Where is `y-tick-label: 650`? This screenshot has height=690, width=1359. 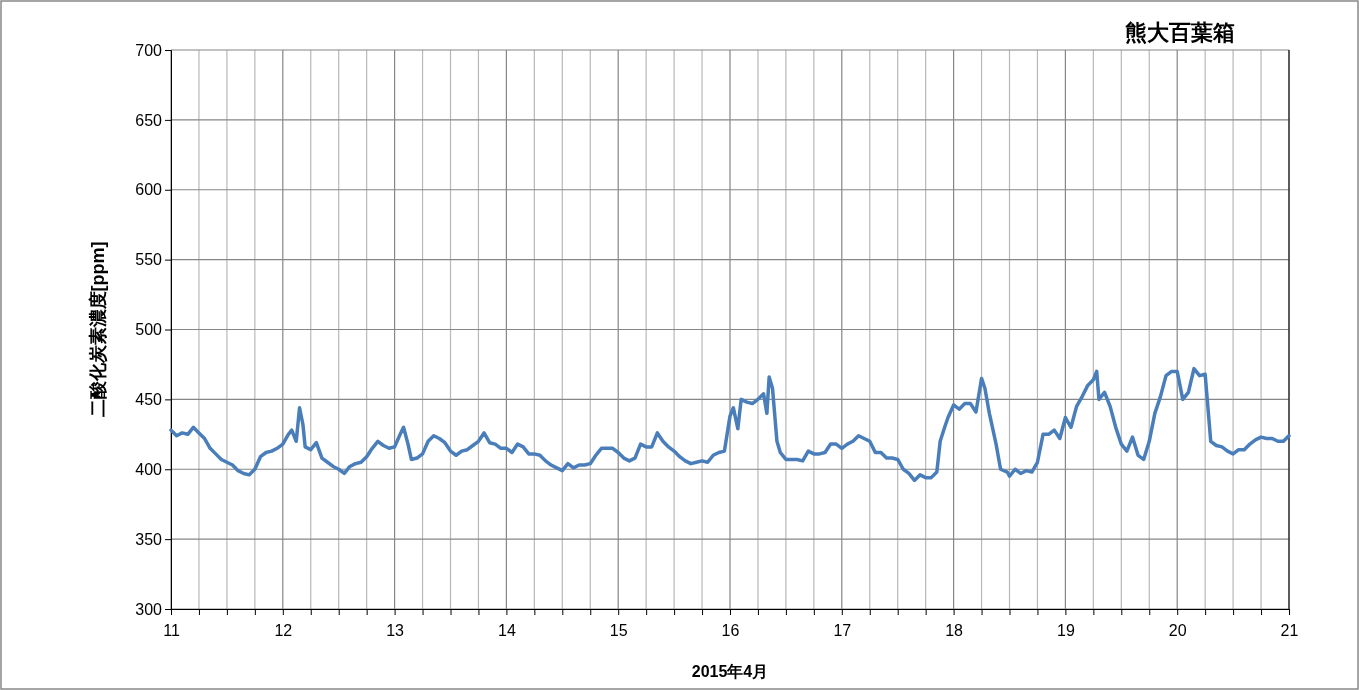 y-tick-label: 650 is located at coordinates (149, 120).